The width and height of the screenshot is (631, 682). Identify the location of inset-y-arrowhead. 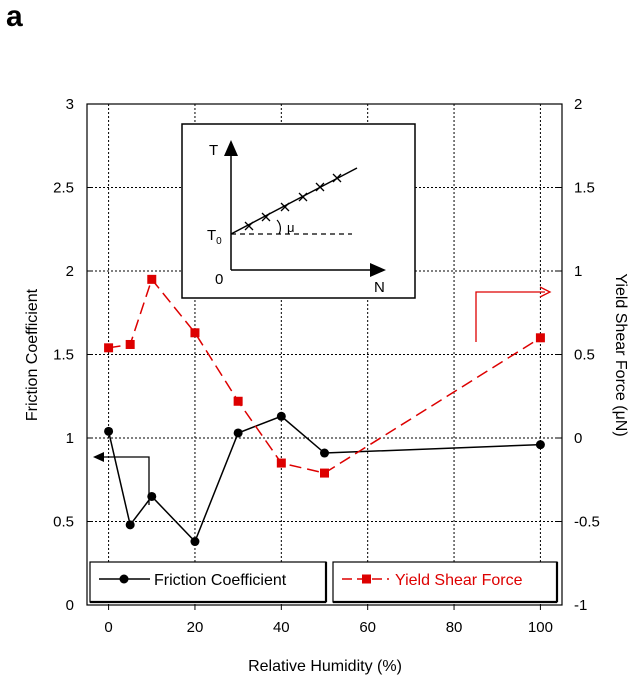
(231, 148).